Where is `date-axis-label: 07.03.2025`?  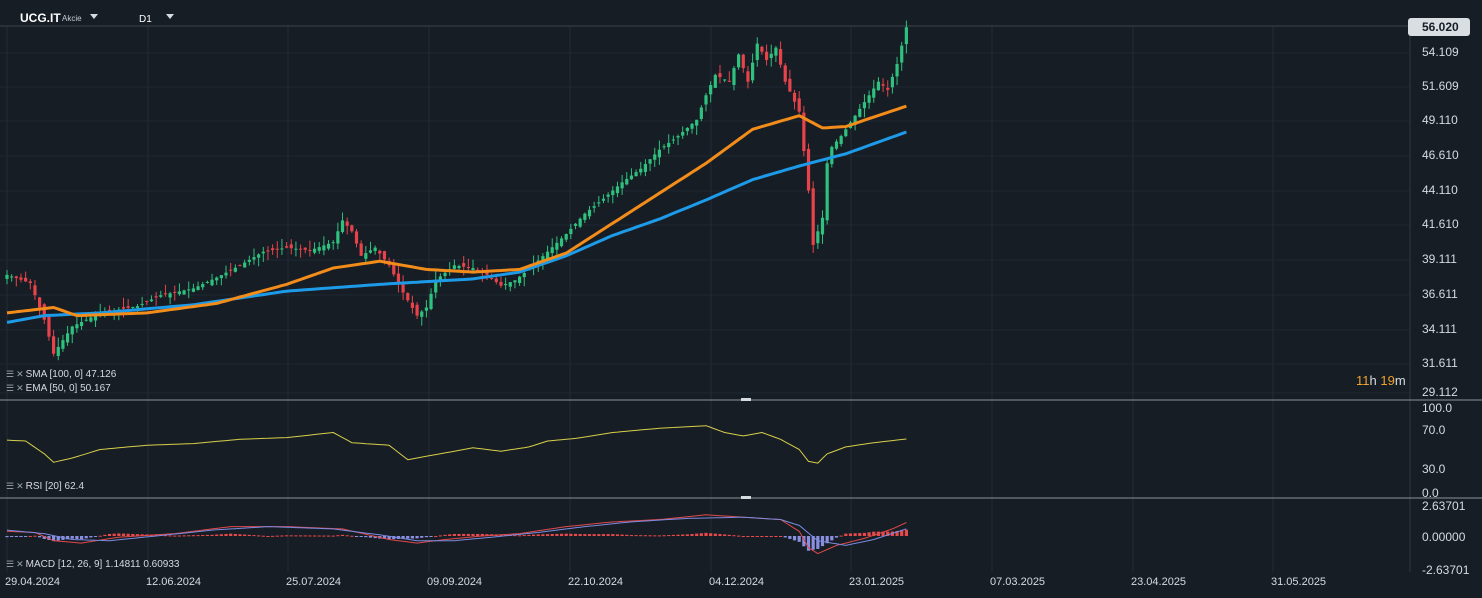 date-axis-label: 07.03.2025 is located at coordinates (1018, 582).